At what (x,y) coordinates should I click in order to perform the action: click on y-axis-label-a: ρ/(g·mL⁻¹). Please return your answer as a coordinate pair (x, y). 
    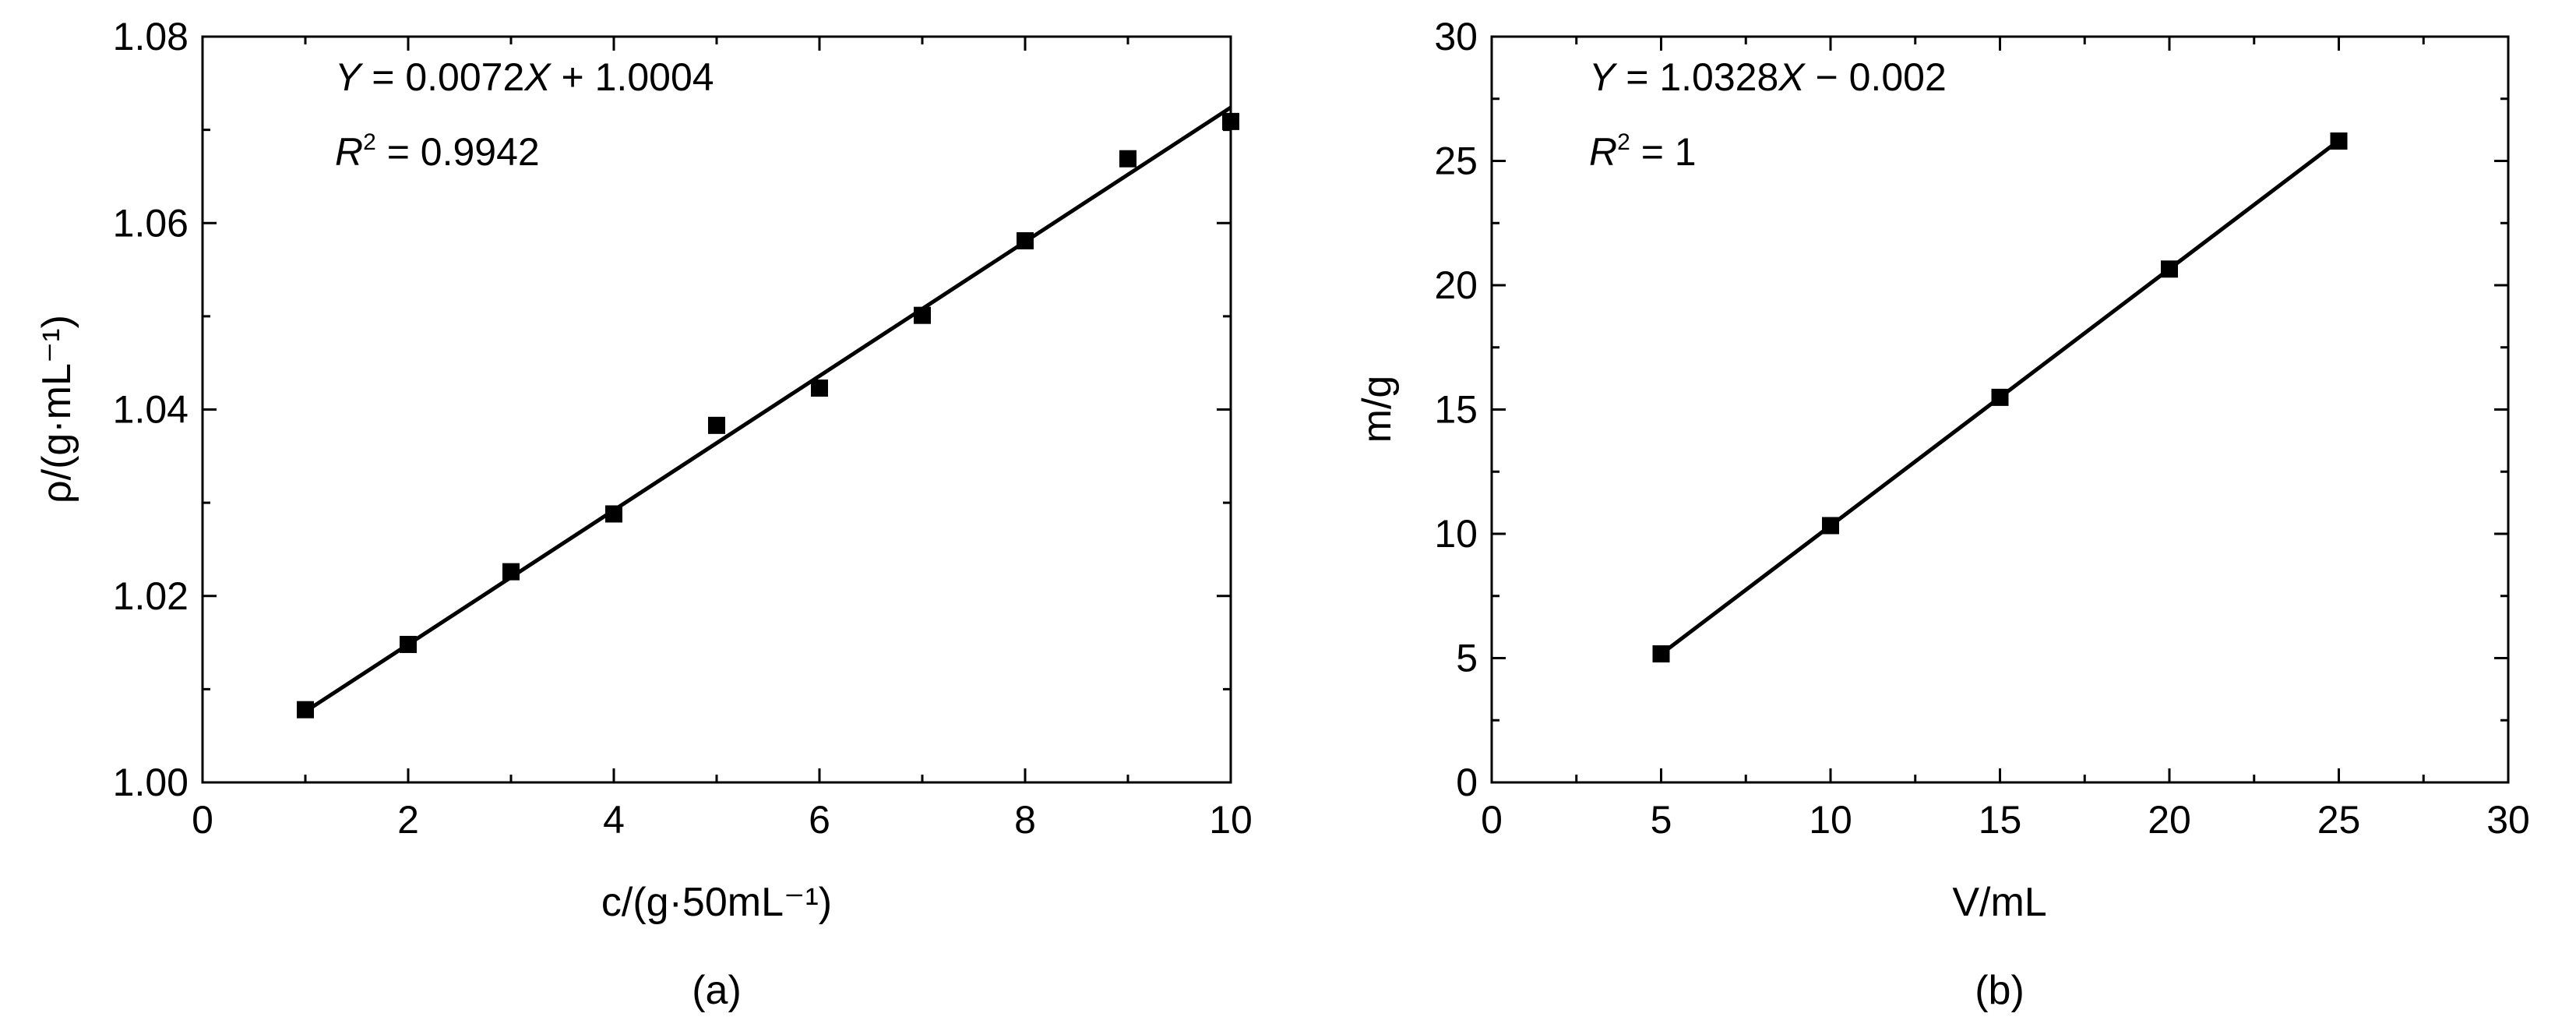
    Looking at the image, I should click on (56, 409).